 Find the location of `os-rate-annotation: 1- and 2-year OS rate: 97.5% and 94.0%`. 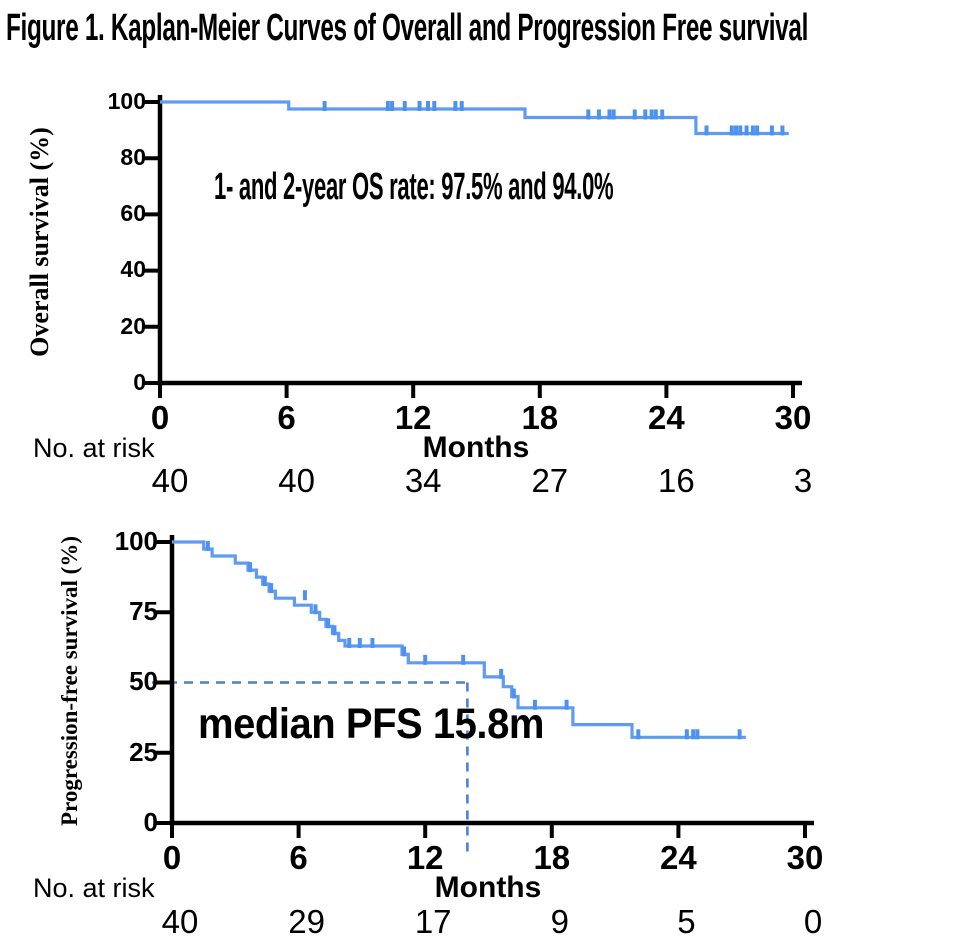

os-rate-annotation: 1- and 2-year OS rate: 97.5% and 94.0% is located at coordinates (414, 187).